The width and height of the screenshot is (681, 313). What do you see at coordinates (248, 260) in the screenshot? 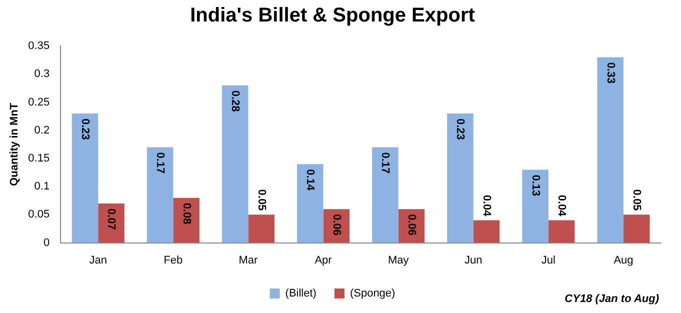
I see `x-tick-label: Mar` at bounding box center [248, 260].